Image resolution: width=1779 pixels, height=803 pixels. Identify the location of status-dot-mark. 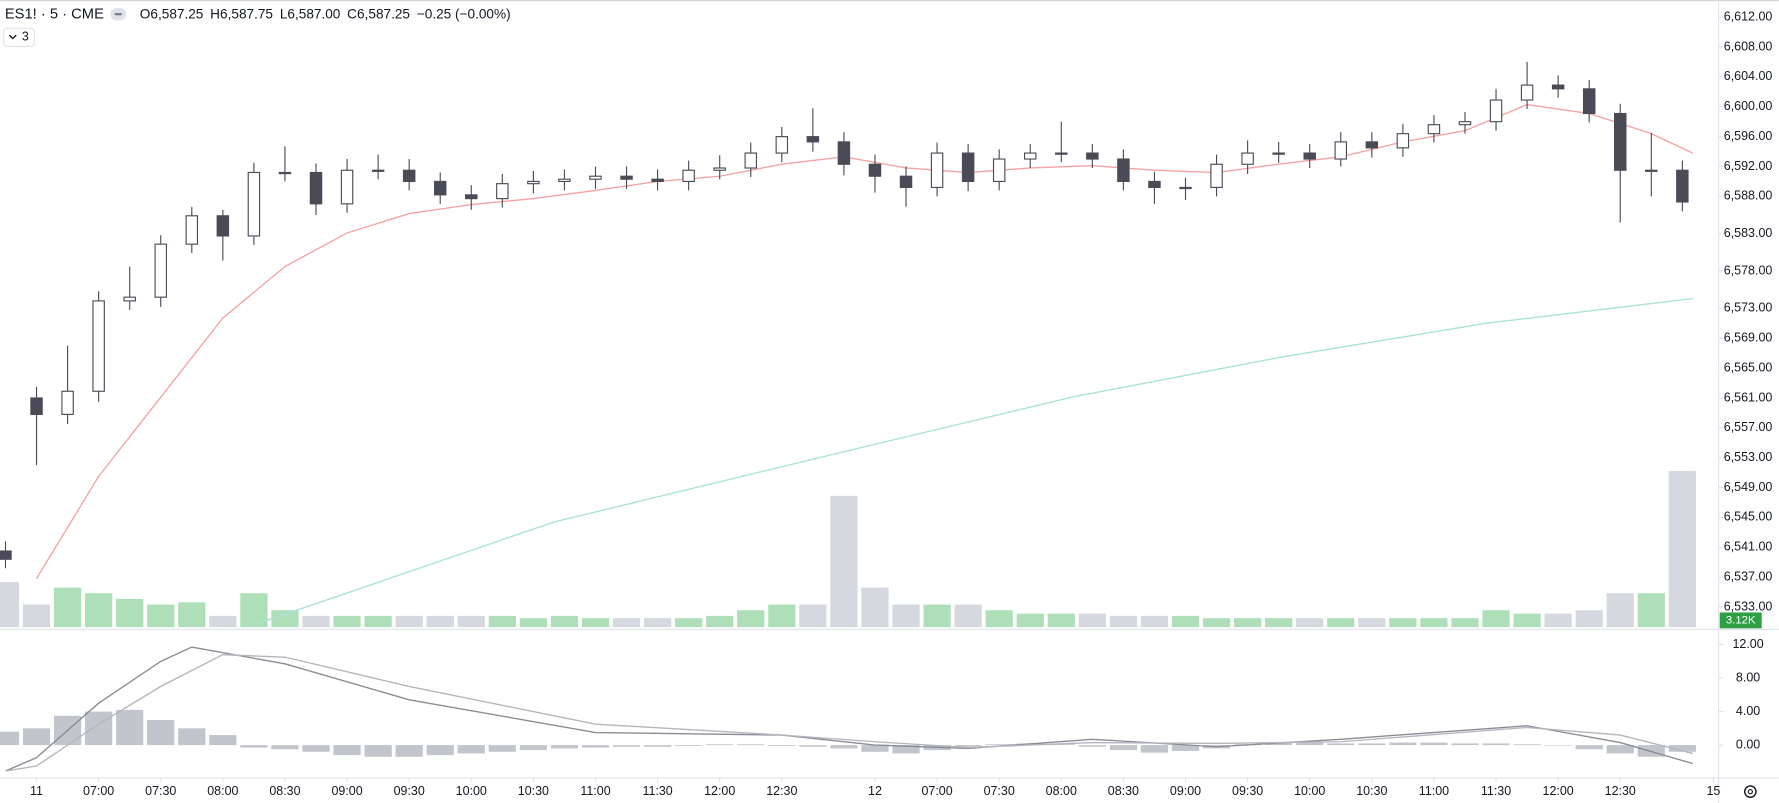
(118, 14).